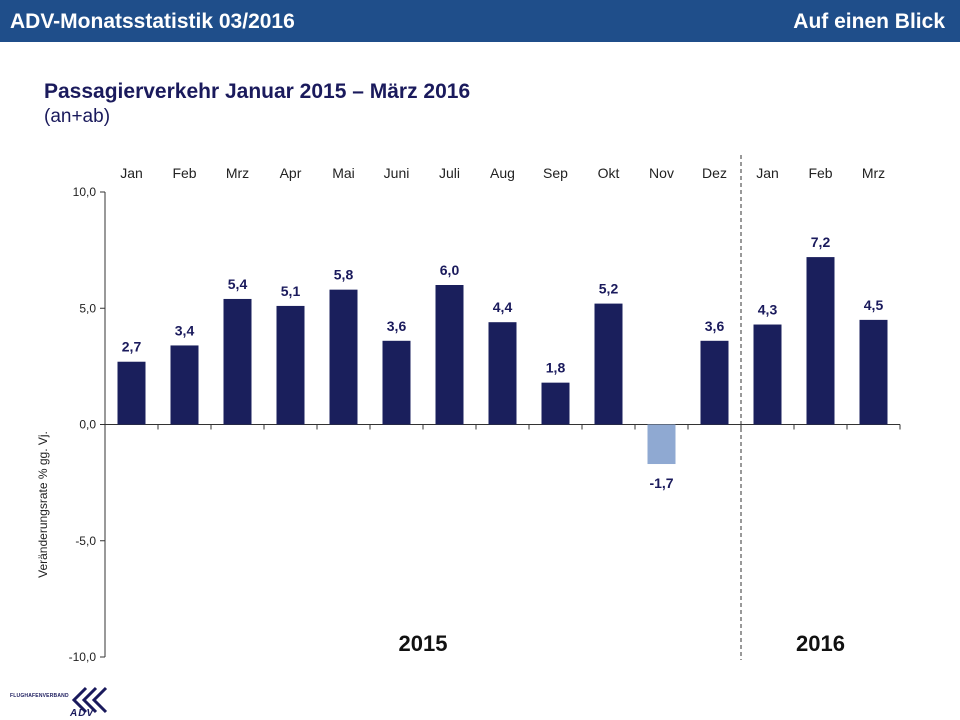 Image resolution: width=960 pixels, height=720 pixels. I want to click on category-label: Mai, so click(343, 173).